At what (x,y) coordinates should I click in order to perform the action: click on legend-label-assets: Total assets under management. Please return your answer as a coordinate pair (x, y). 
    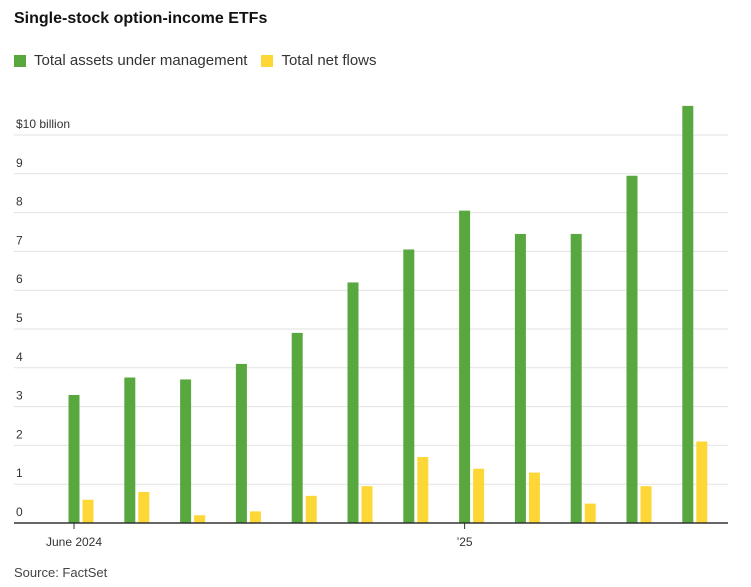
    Looking at the image, I should click on (141, 60).